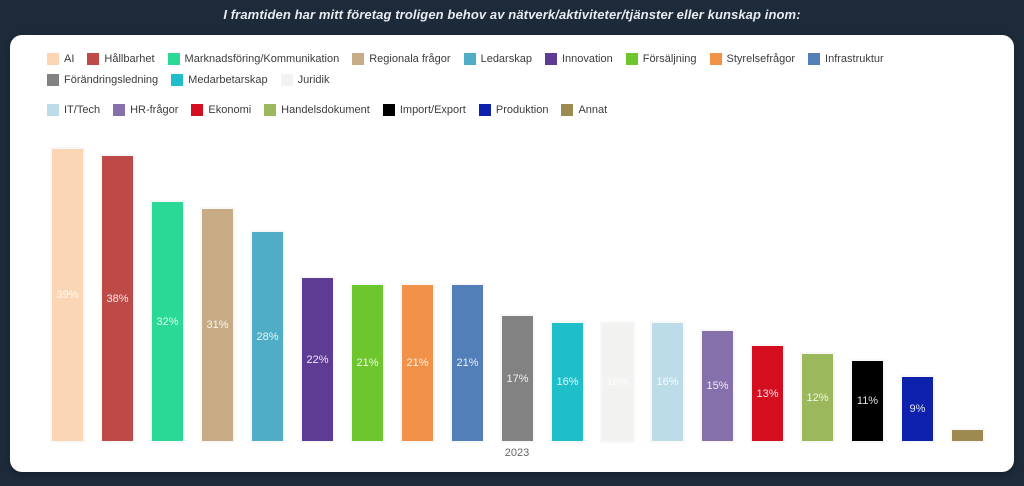 The height and width of the screenshot is (486, 1024). What do you see at coordinates (173, 59) in the screenshot?
I see `legend-swatch-marknadsf-ring-kommunikation` at bounding box center [173, 59].